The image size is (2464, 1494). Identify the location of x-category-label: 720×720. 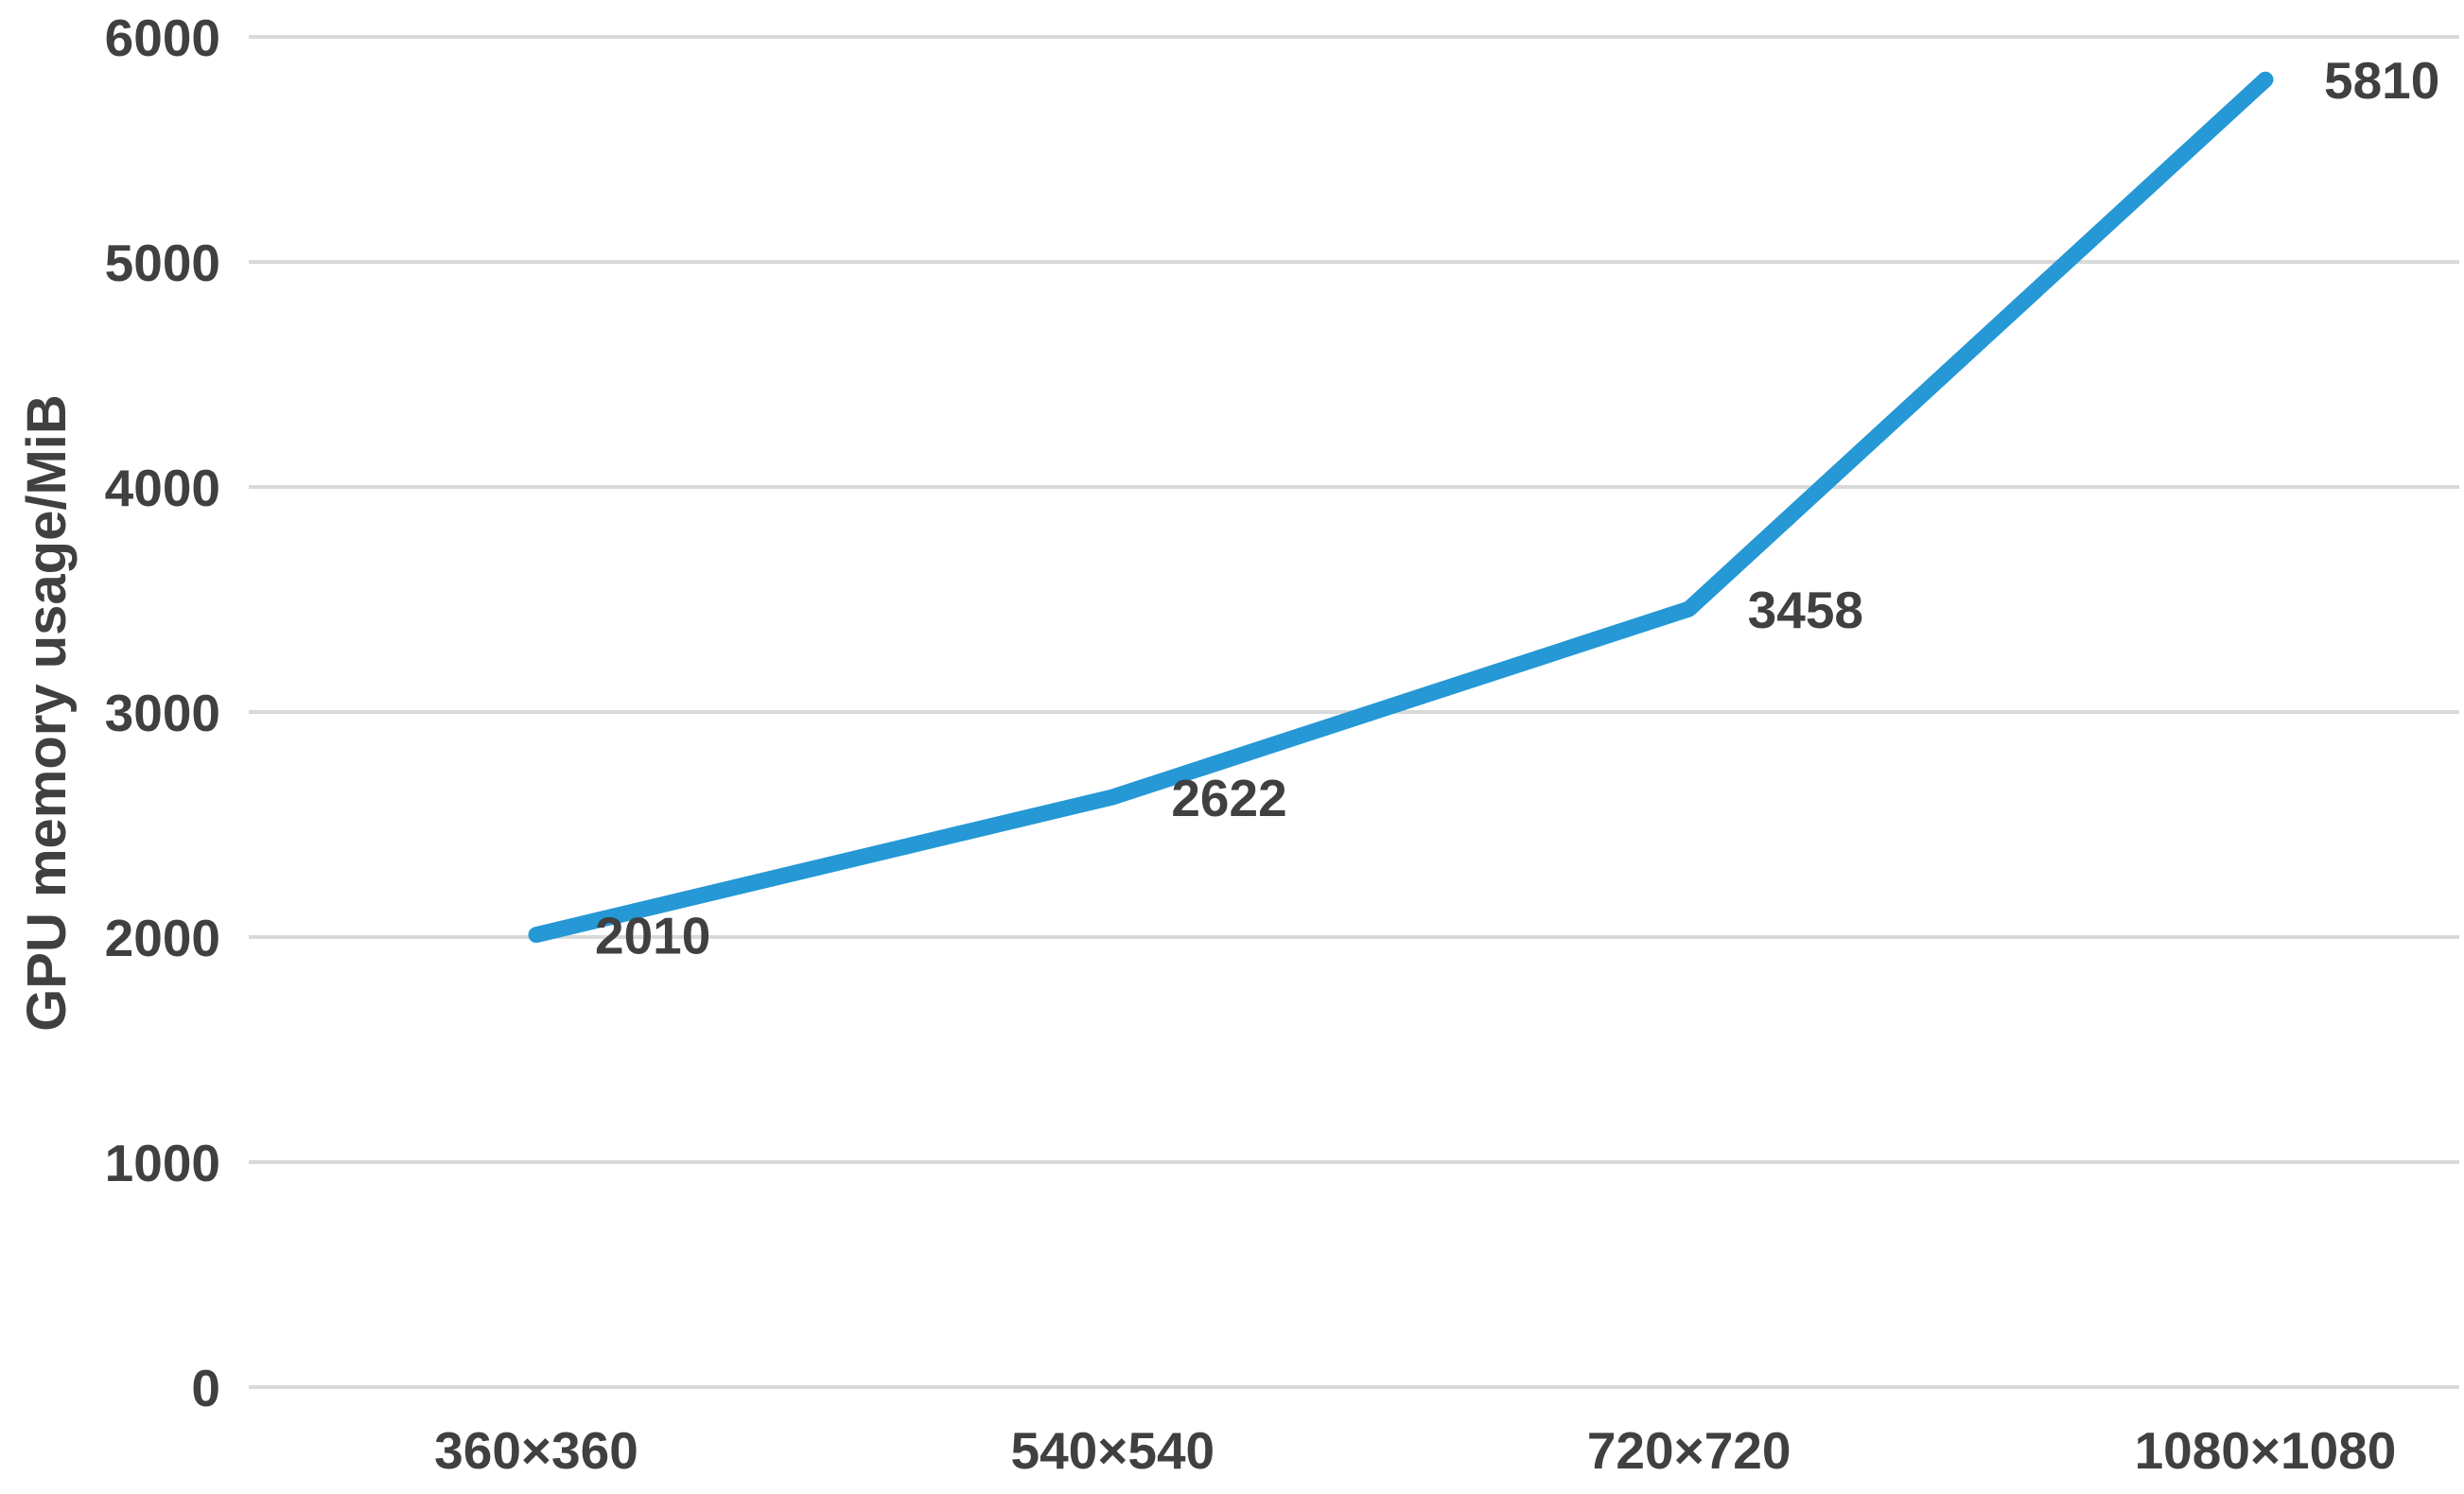
(1689, 1450).